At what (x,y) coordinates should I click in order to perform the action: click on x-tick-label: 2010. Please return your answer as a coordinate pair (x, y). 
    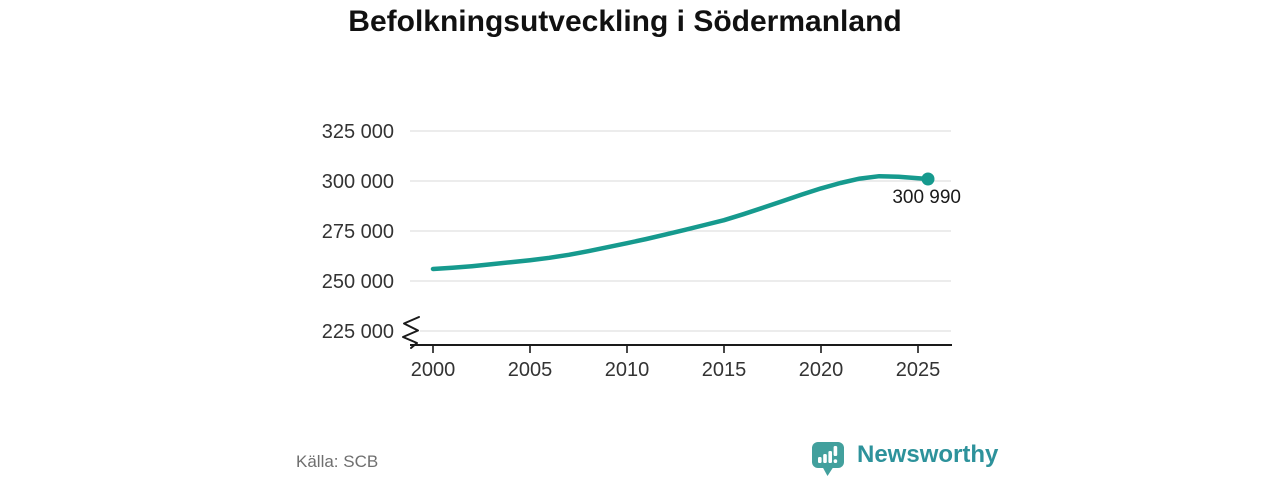
    Looking at the image, I should click on (627, 370).